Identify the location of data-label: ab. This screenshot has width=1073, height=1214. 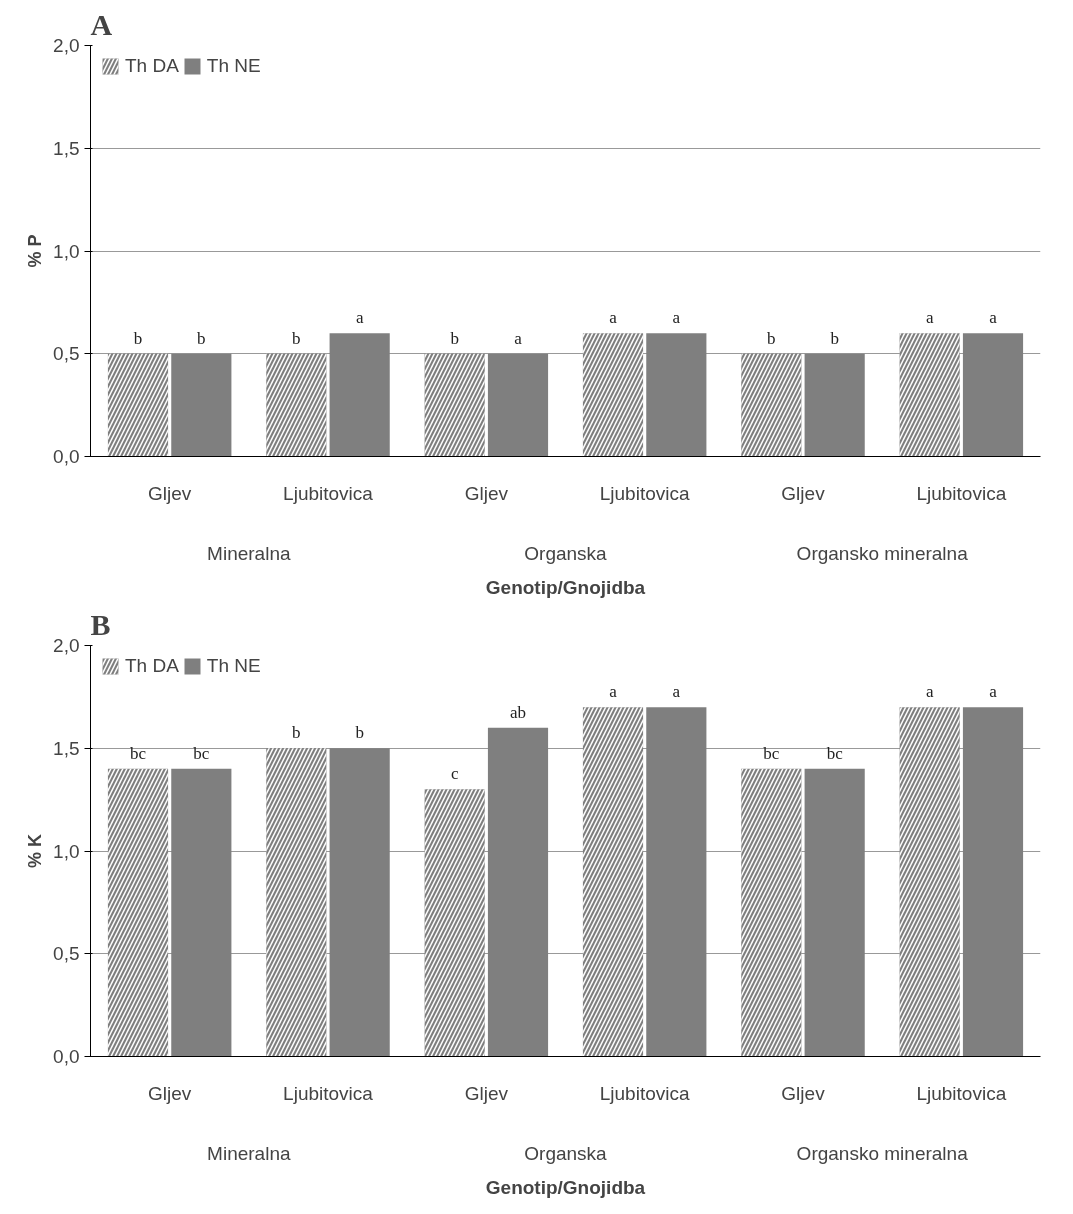
(518, 712).